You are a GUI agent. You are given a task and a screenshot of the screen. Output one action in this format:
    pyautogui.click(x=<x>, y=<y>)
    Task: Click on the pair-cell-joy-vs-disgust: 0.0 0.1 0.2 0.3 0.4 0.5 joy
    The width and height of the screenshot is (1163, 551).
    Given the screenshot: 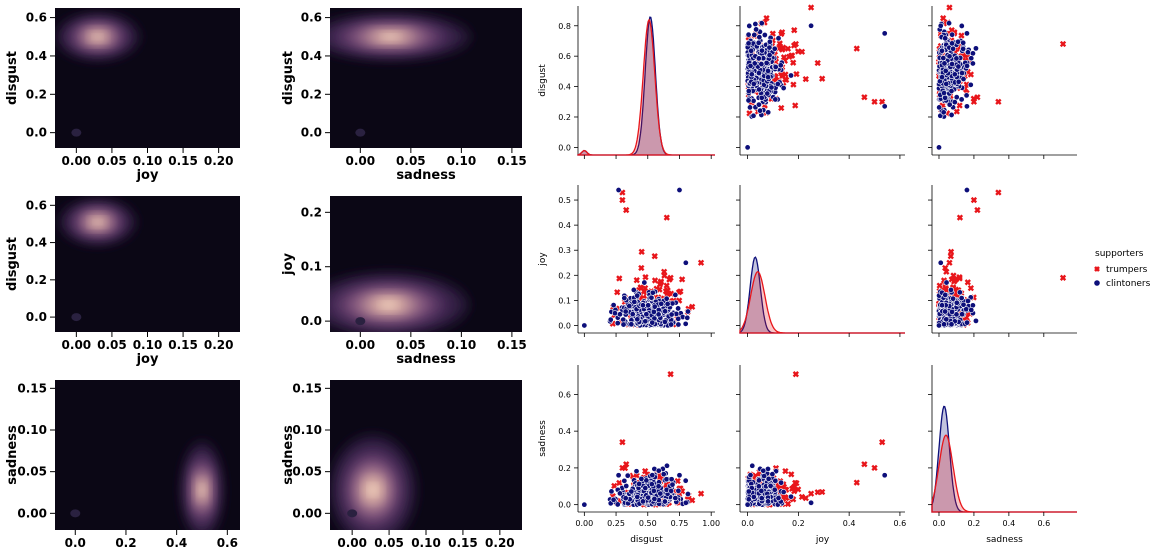 What is the action you would take?
    pyautogui.click(x=626, y=261)
    